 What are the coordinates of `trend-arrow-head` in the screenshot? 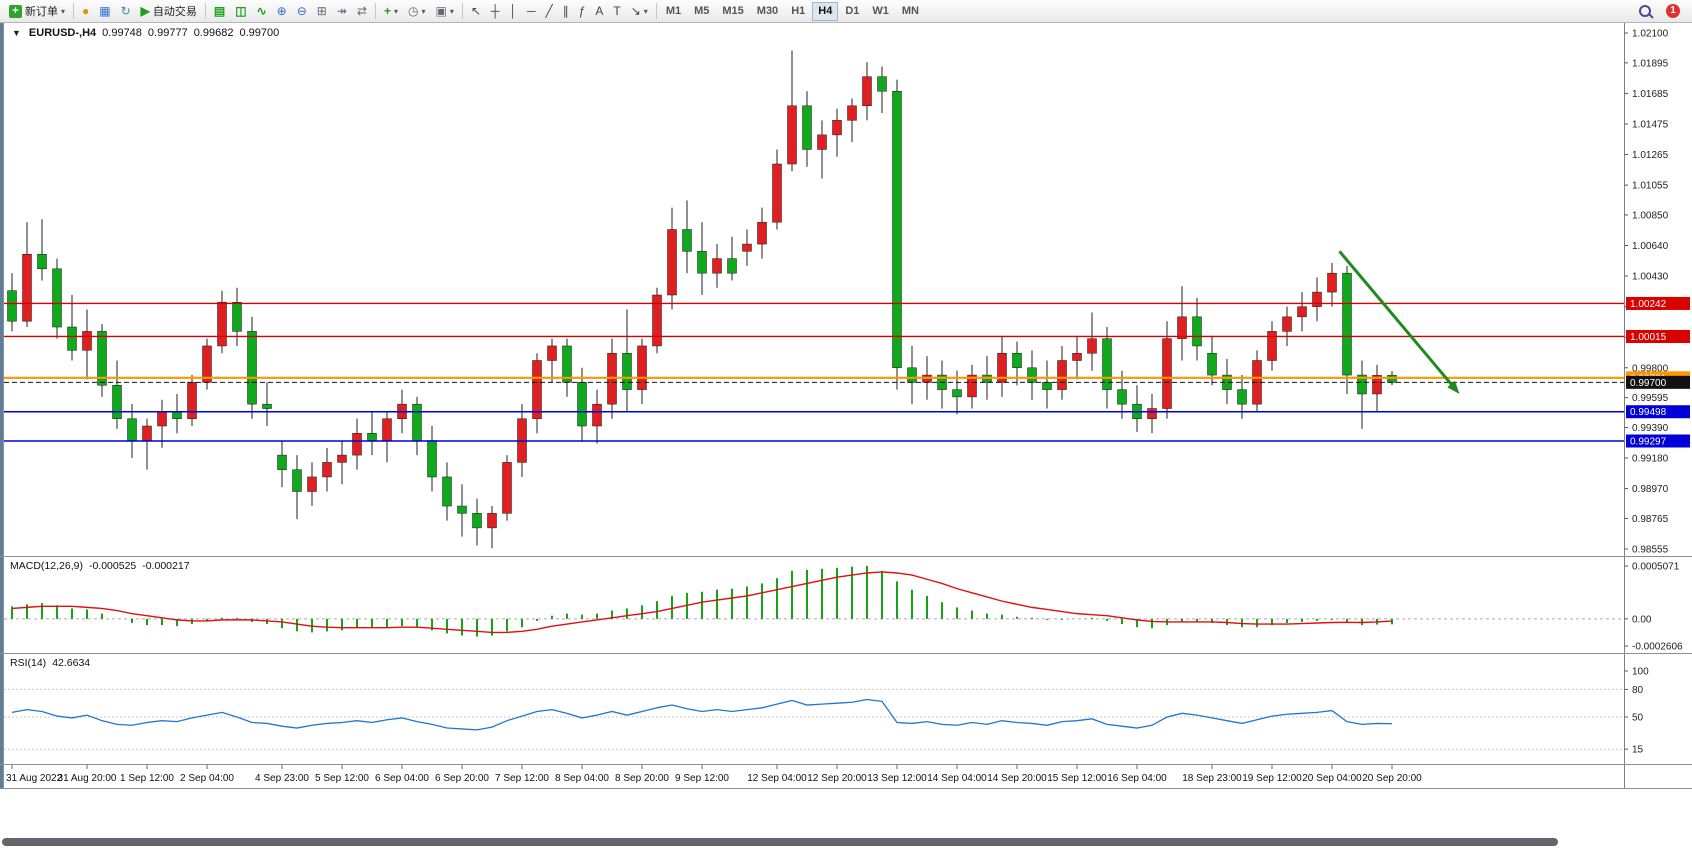 It's located at (1453, 387).